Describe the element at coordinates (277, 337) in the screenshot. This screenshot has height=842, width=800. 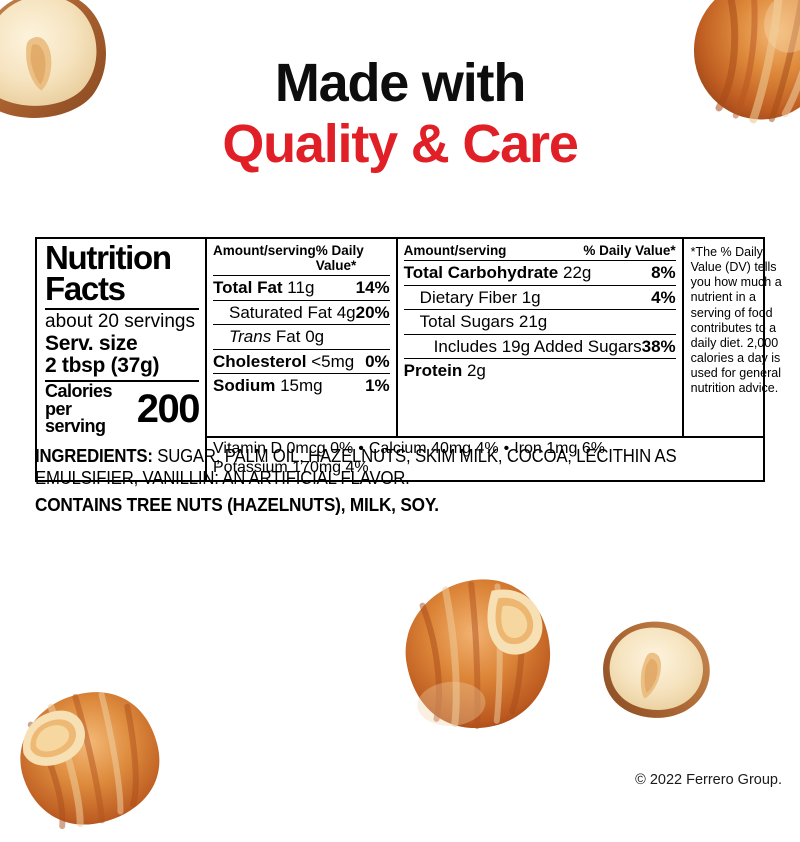
I see `middle-nutrient-name: Trans Fat 0g` at that location.